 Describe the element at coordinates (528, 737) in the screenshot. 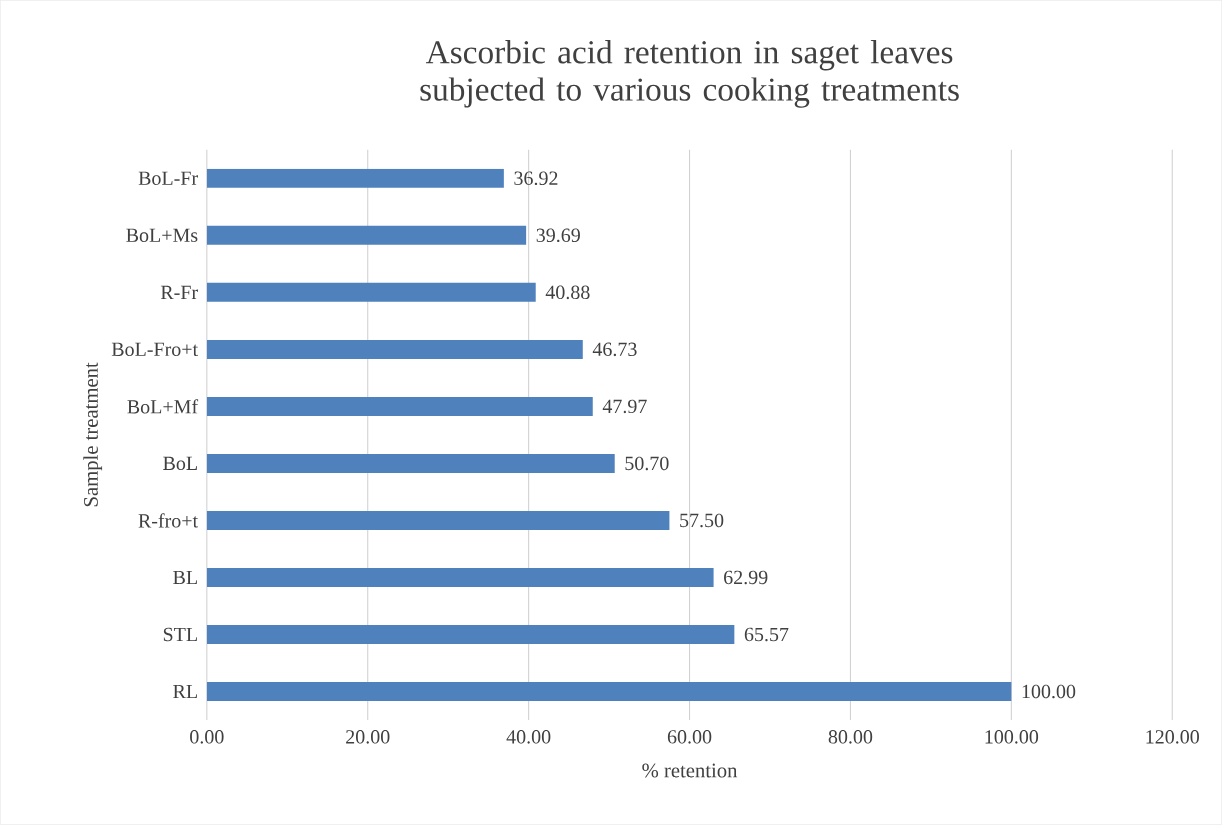

I see `x-tick-label: 40.00` at that location.